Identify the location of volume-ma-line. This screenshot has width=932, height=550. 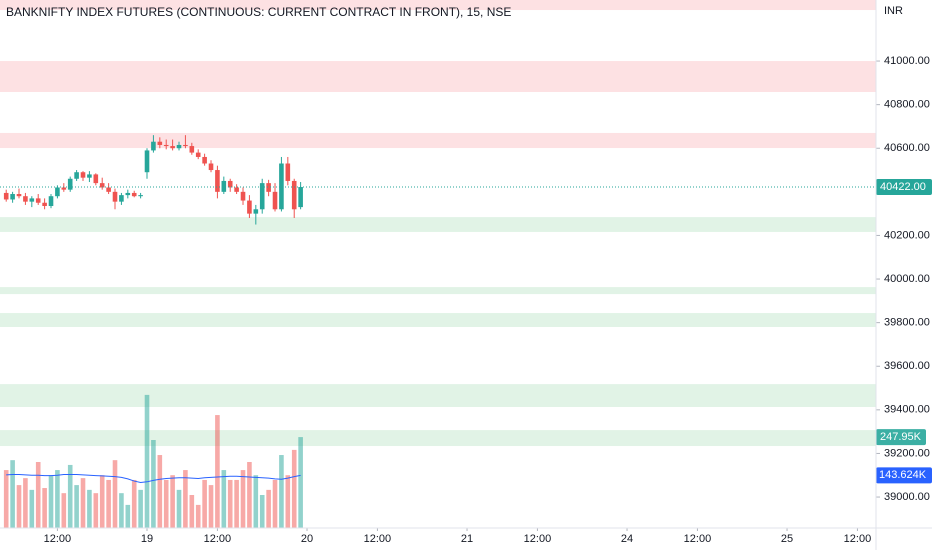
(153, 478).